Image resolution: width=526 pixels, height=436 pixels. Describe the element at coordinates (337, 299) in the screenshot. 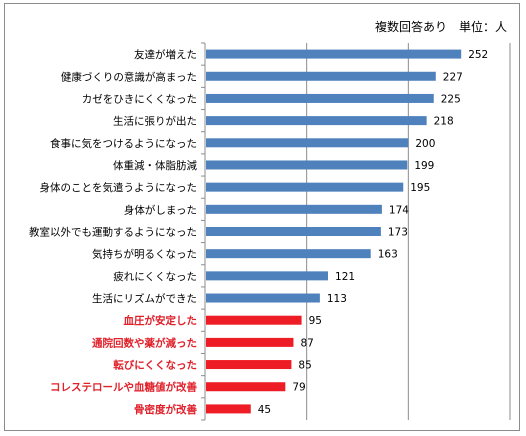

I see `value-label: 113` at that location.